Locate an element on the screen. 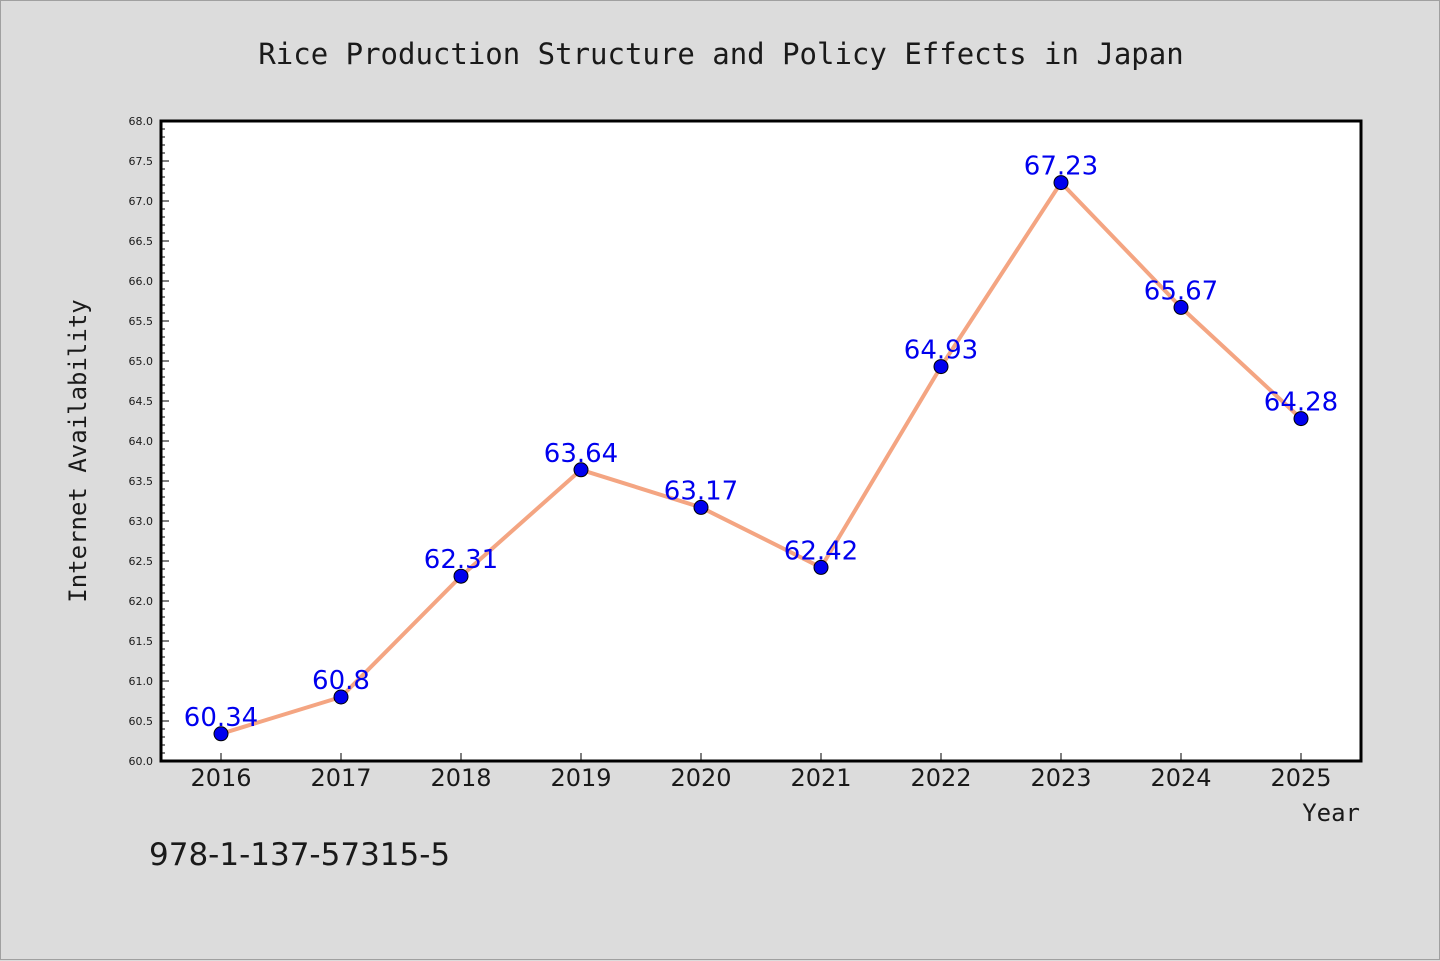 The width and height of the screenshot is (1440, 961). data-label: 63.17 is located at coordinates (701, 491).